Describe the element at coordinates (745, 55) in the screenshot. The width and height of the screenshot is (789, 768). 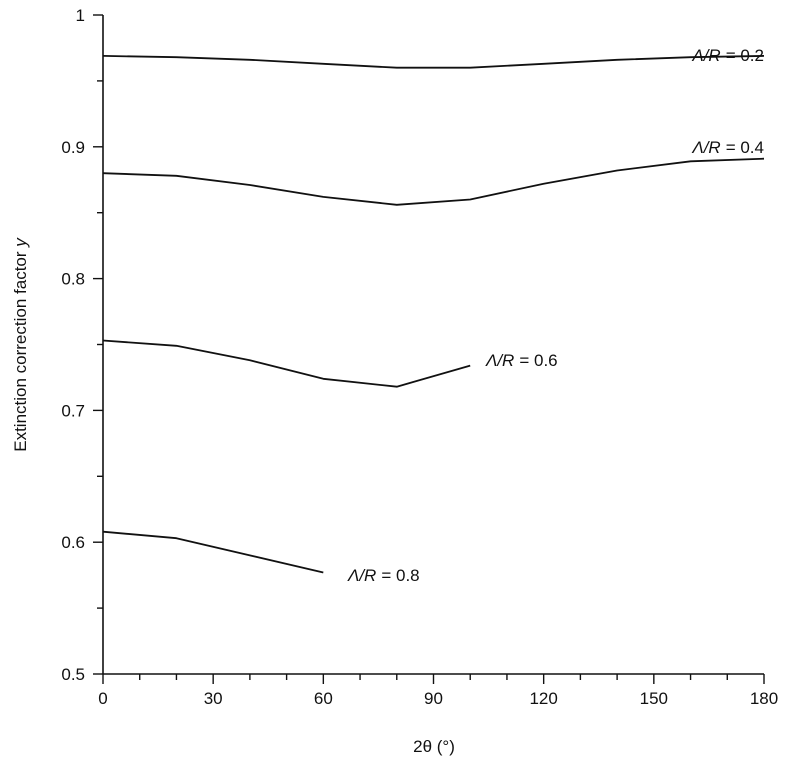
I see `series-label-value: = 0.2` at that location.